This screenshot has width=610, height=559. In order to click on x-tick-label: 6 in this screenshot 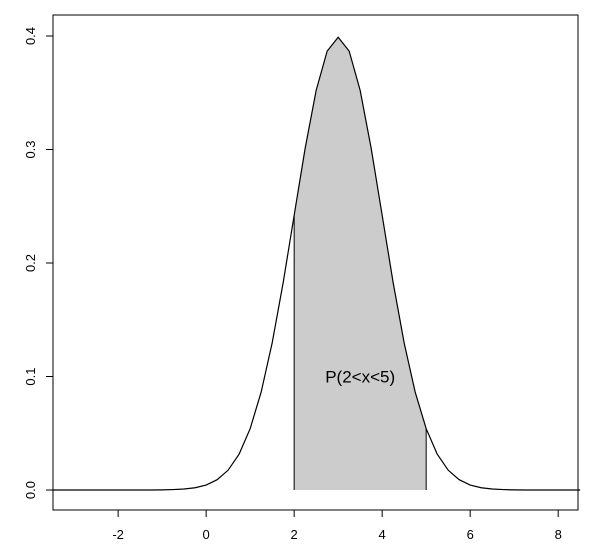, I will do `click(470, 534)`.